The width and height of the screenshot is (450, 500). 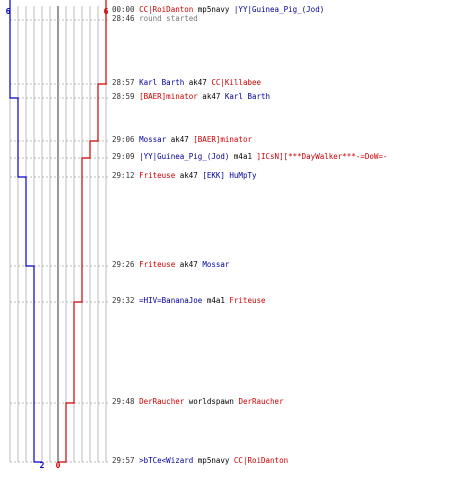 I want to click on log-entry: 28:59 [BAER]minator ak47 Karl Barth, so click(x=191, y=96).